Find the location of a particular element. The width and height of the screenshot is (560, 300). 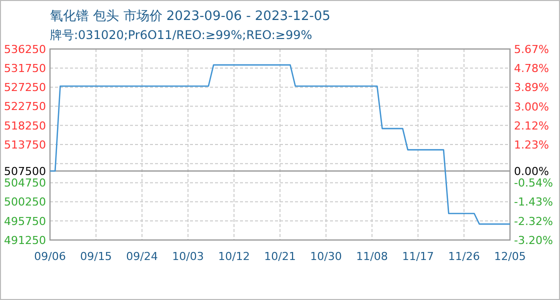

y-tick-label: 507500 is located at coordinates (25, 171).